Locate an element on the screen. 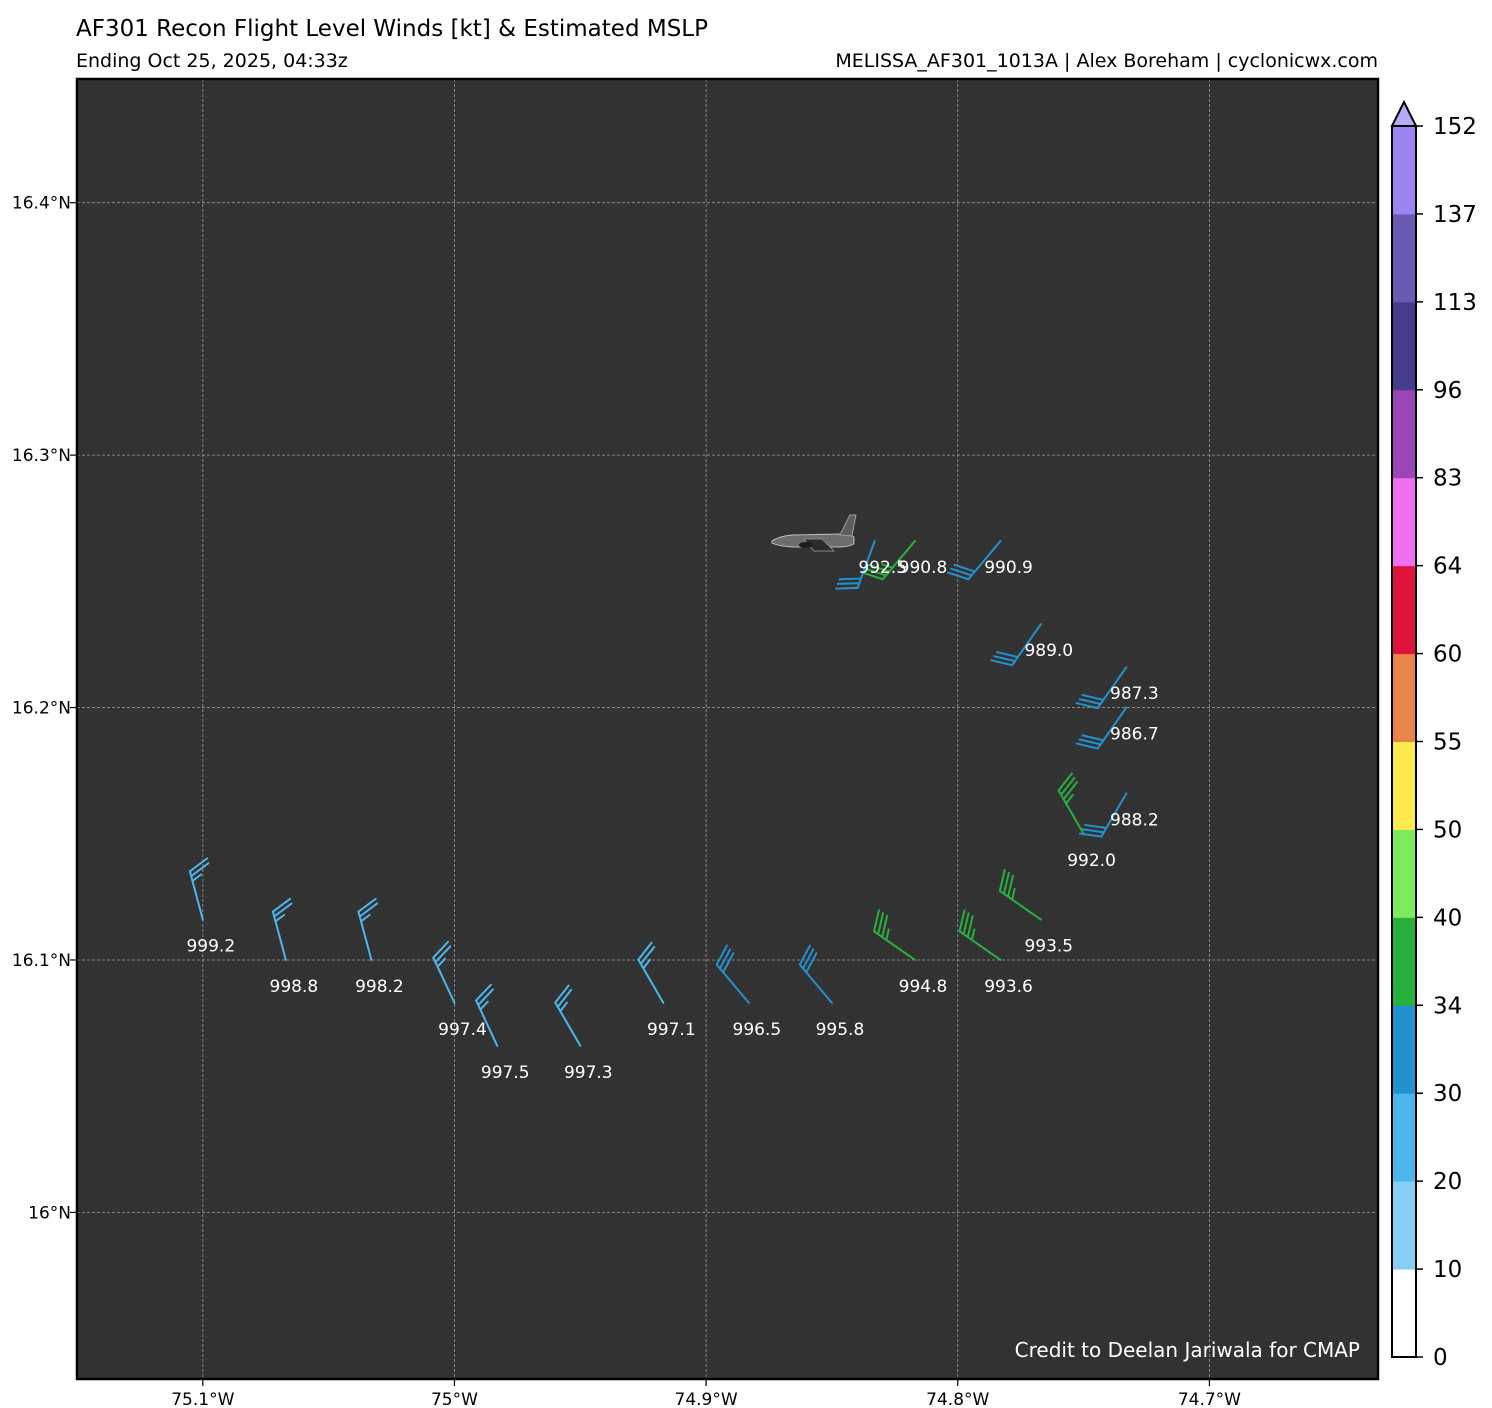 The height and width of the screenshot is (1408, 1492). colorbar-tick-label: 20 is located at coordinates (1447, 1182).